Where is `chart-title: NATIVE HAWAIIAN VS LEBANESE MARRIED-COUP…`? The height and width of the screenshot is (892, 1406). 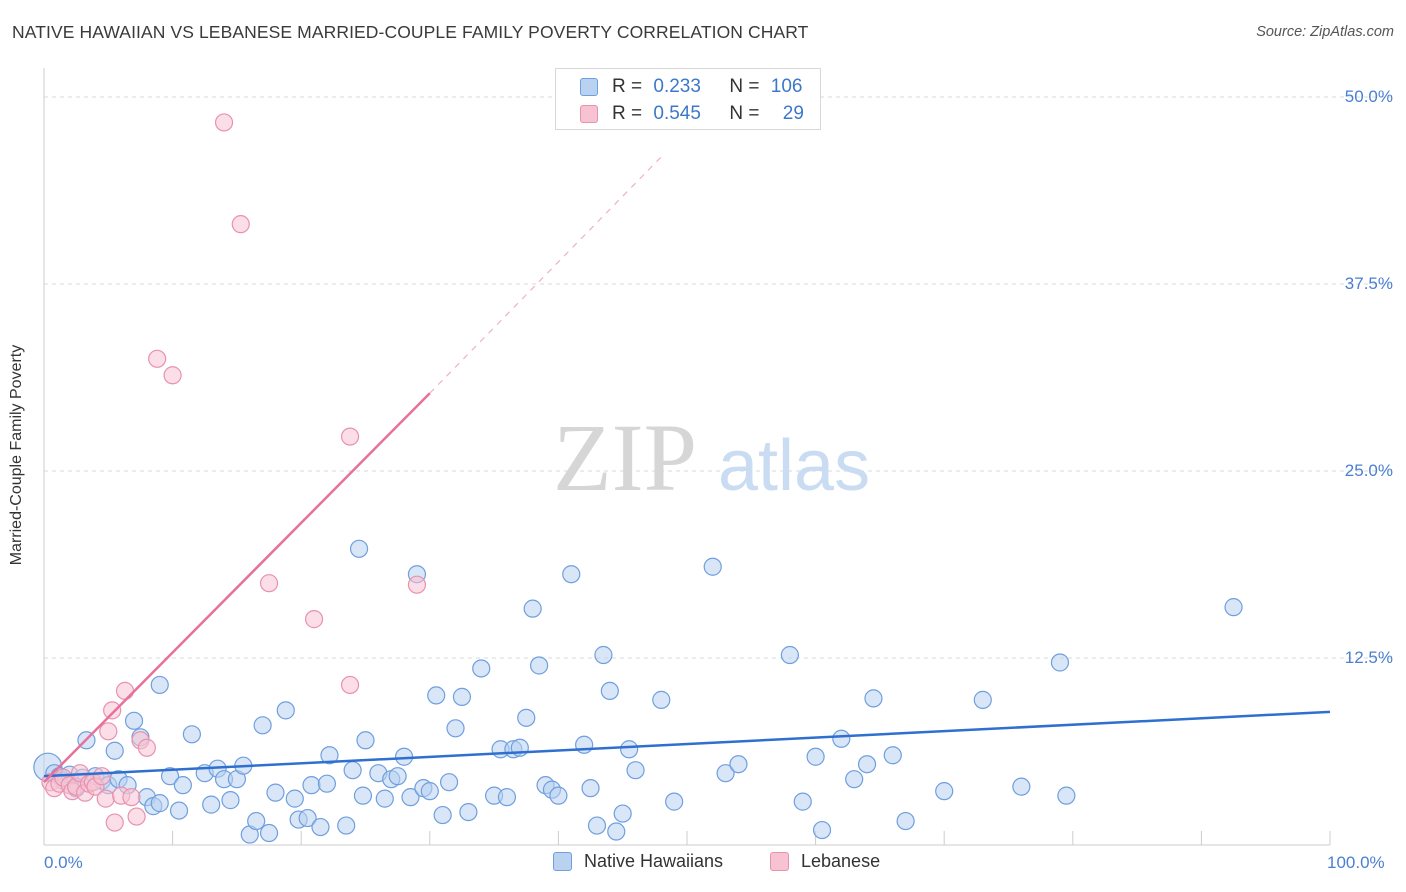
chart-title: NATIVE HAWAIIAN VS LEBANESE MARRIED-COUP… is located at coordinates (410, 32).